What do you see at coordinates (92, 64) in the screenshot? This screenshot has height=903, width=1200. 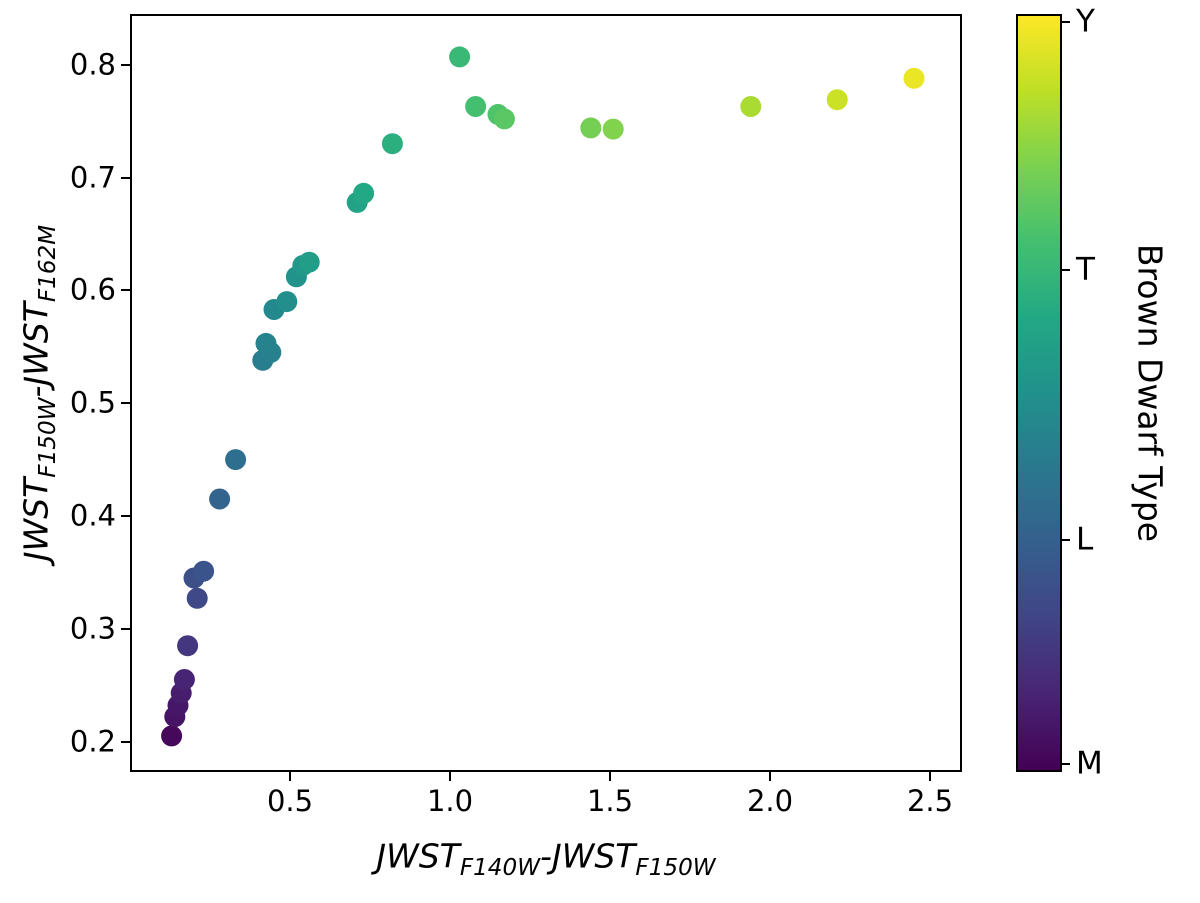 I see `y-tick-label: 0.8` at bounding box center [92, 64].